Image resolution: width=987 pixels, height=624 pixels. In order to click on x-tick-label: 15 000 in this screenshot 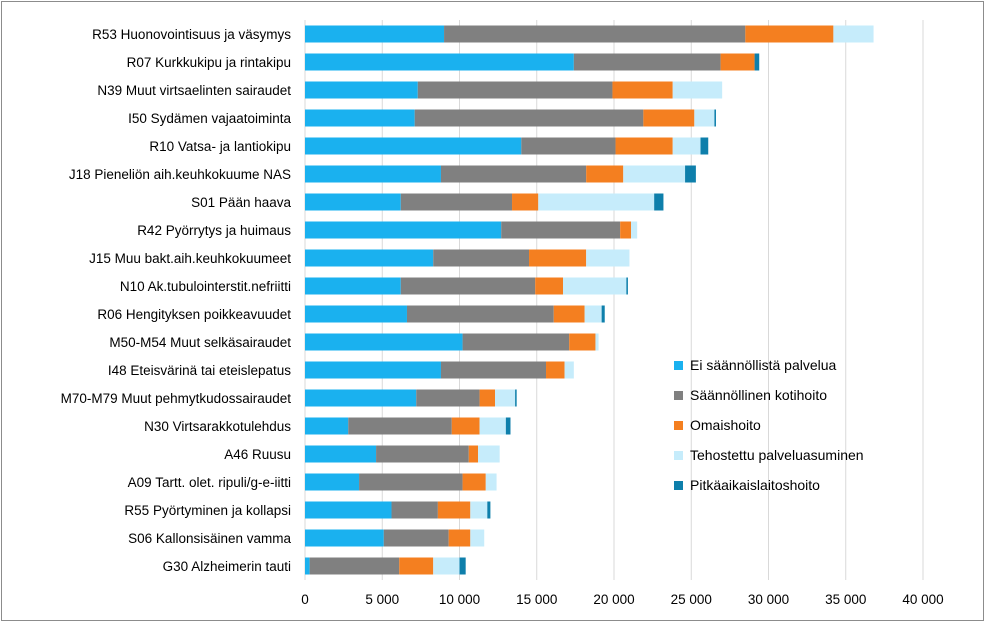, I will do `click(536, 599)`.